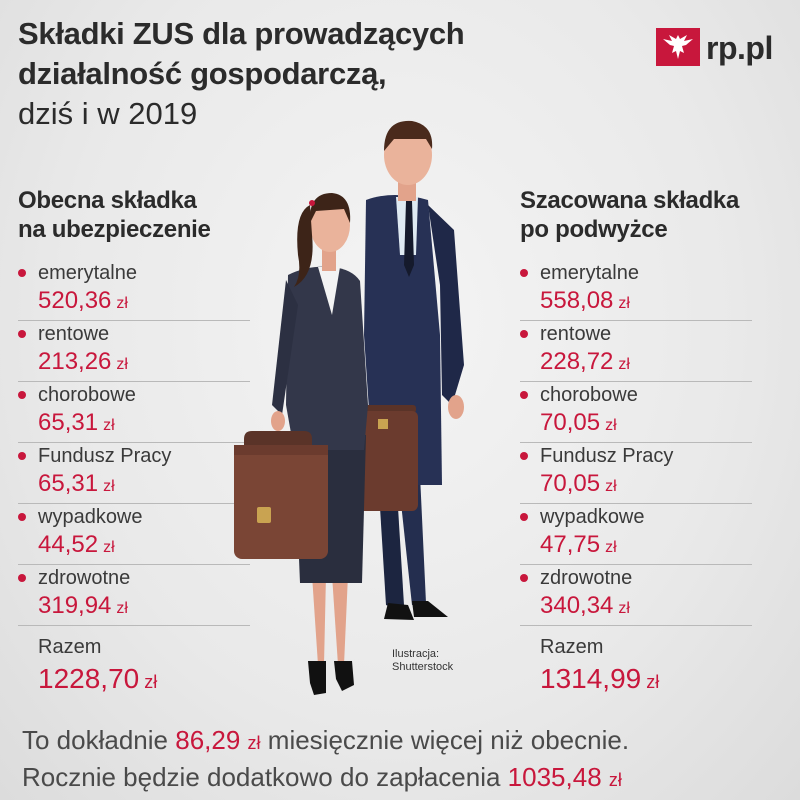 This screenshot has width=800, height=800. I want to click on illustration-credit: Ilustracja: Shutterstock, so click(422, 661).